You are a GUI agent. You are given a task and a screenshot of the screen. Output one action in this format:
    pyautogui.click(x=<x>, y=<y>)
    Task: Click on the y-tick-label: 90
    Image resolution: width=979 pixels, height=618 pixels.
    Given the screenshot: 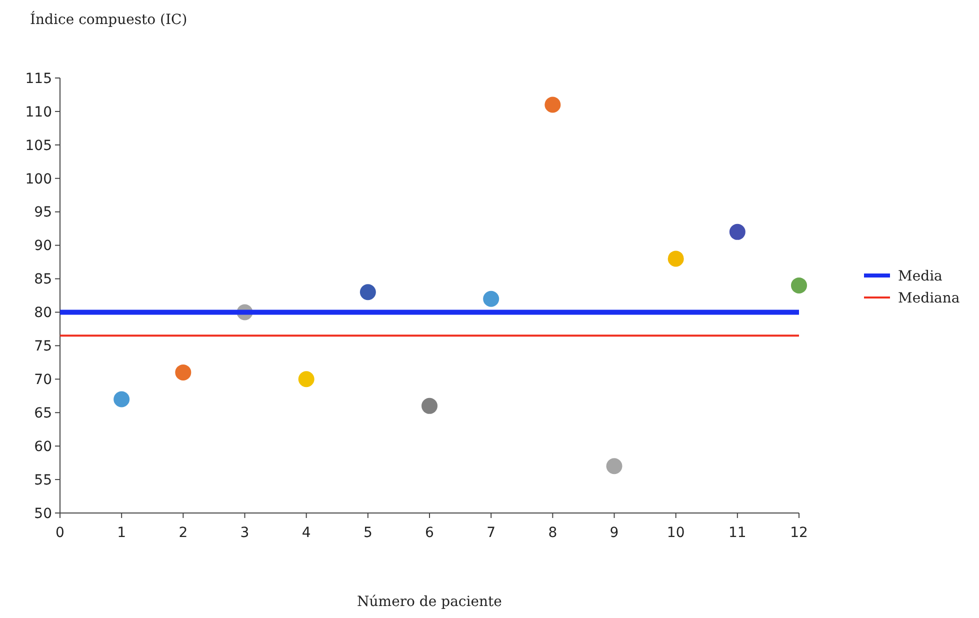 What is the action you would take?
    pyautogui.click(x=43, y=246)
    